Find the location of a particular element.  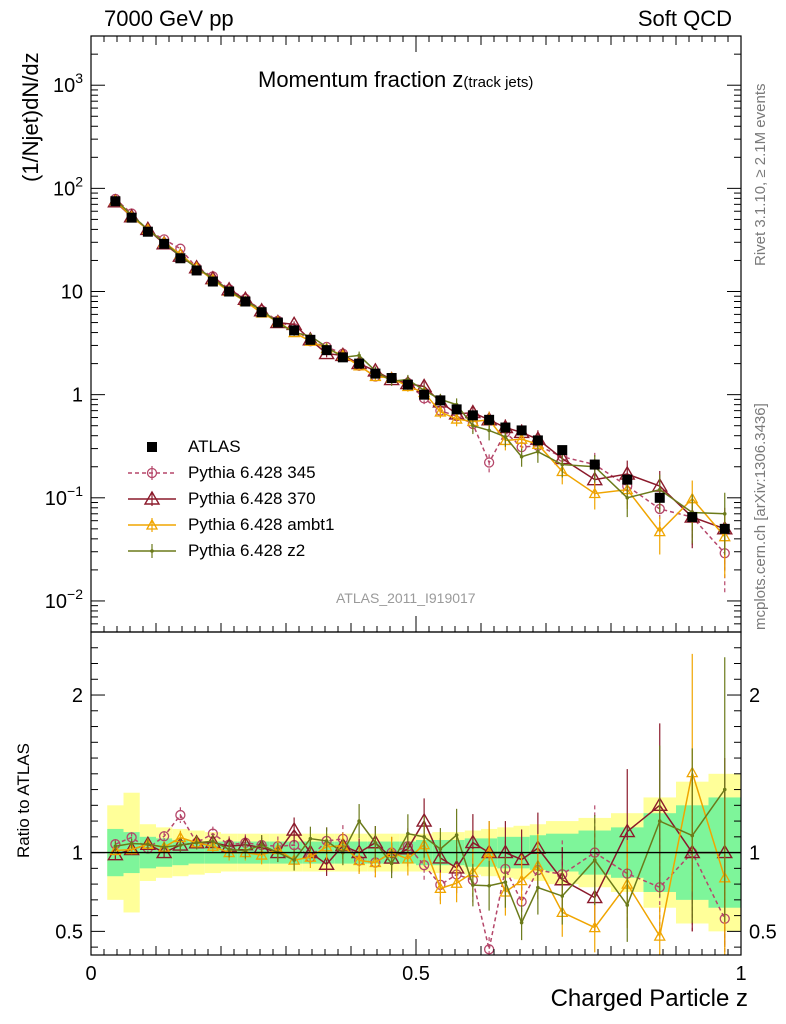

legend-label-data: ATLAS is located at coordinates (214, 446).